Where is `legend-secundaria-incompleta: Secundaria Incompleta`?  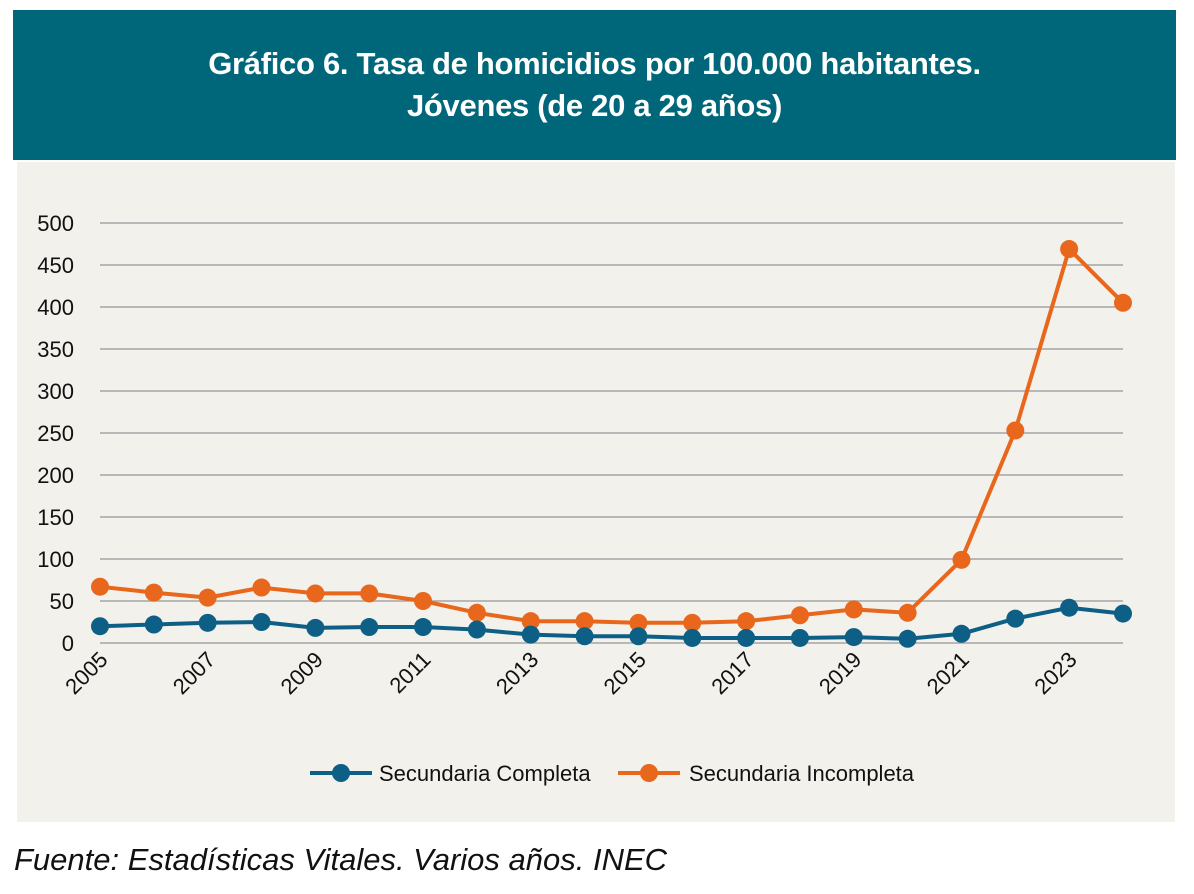
legend-secundaria-incompleta: Secundaria Incompleta is located at coordinates (766, 773).